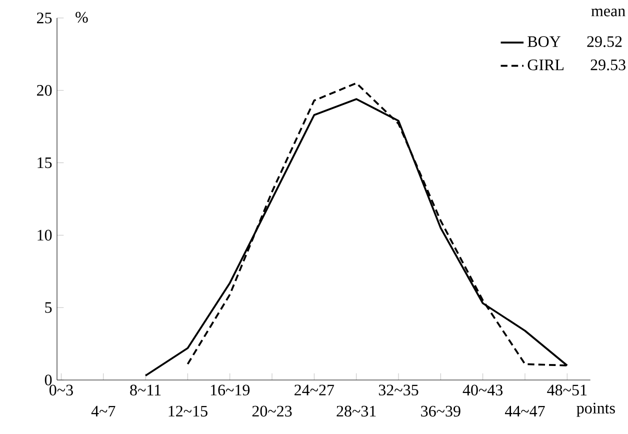  What do you see at coordinates (608, 65) in the screenshot?
I see `text: 29.53` at bounding box center [608, 65].